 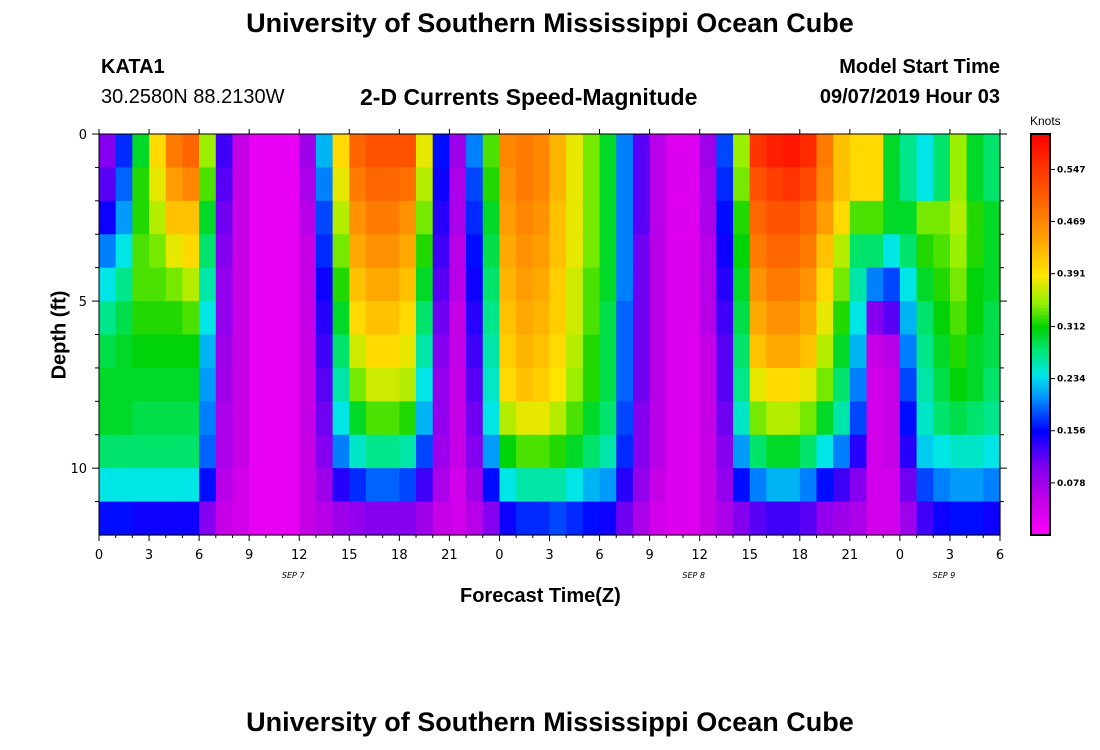 What do you see at coordinates (1071, 275) in the screenshot?
I see `colorbar-tick-label: 0.391` at bounding box center [1071, 275].